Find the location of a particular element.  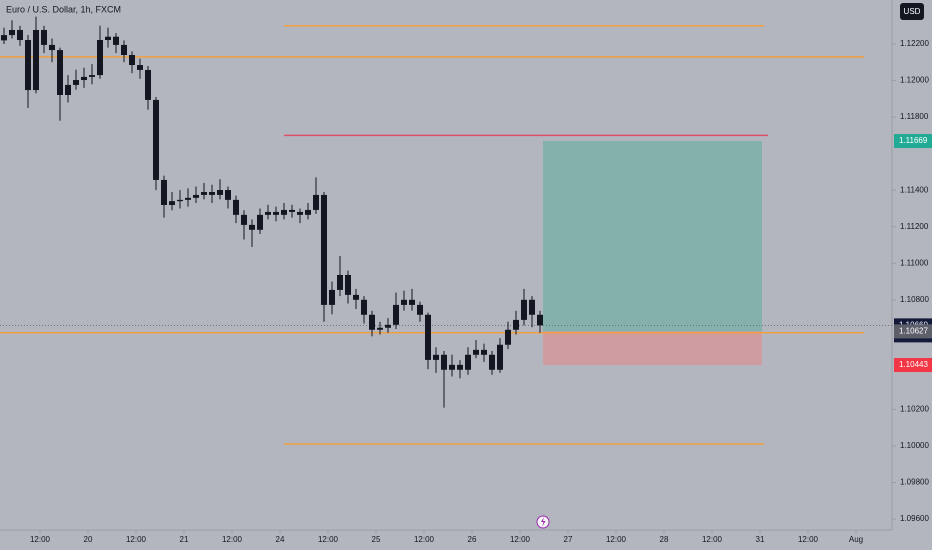

currency-button is located at coordinates (912, 11).